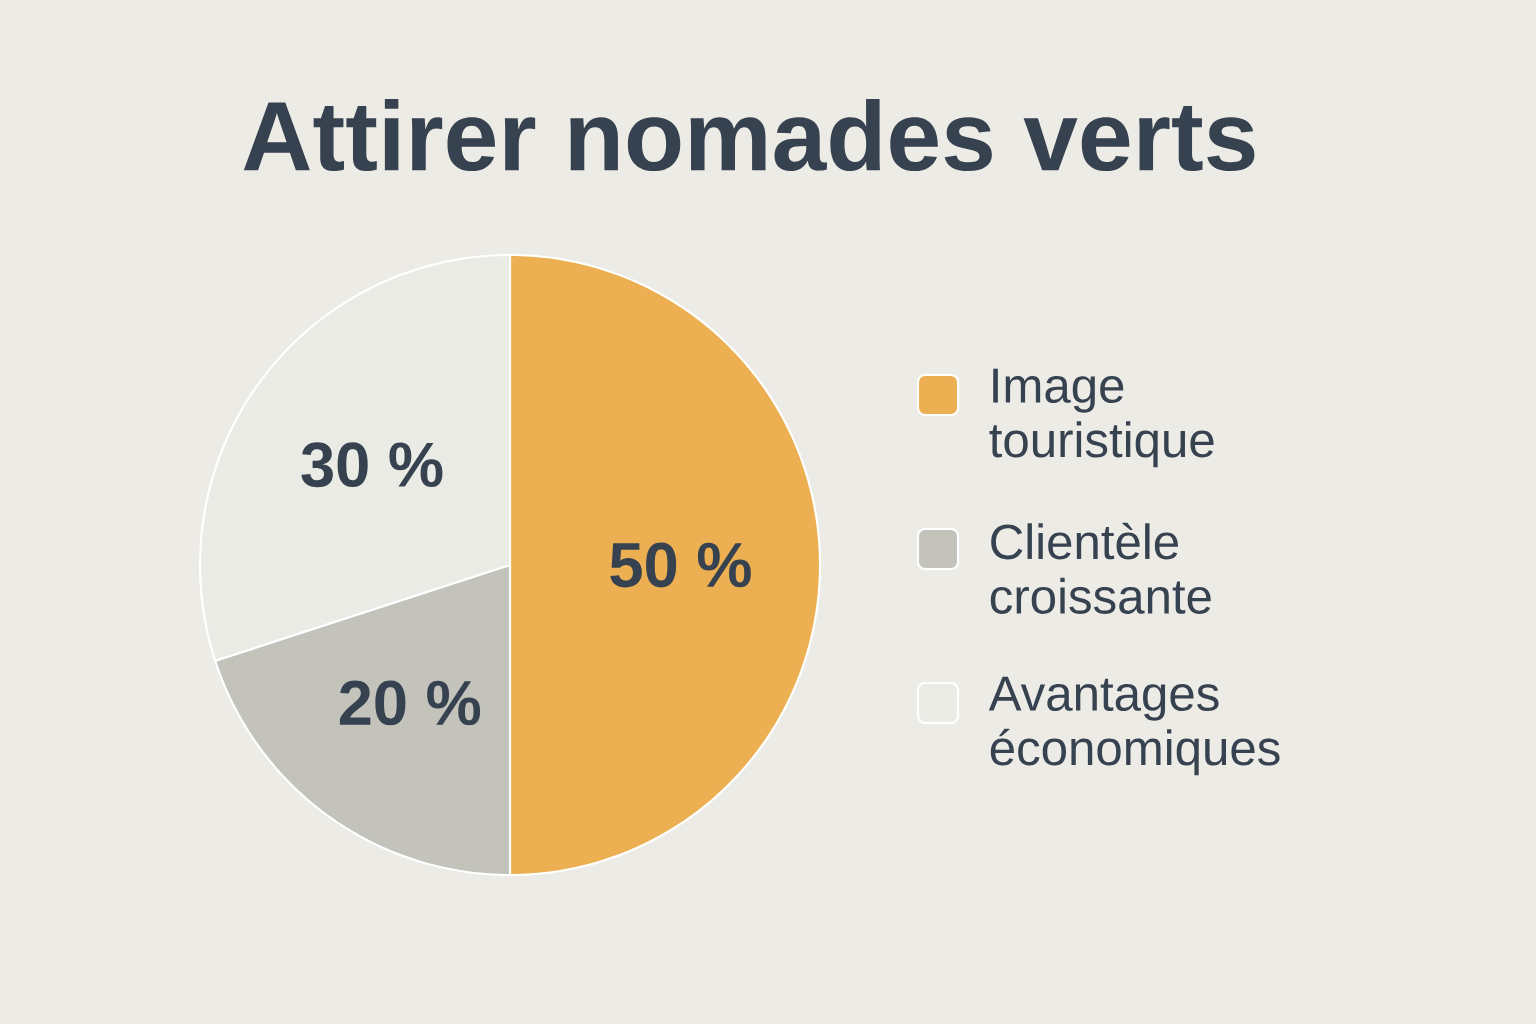 The image size is (1536, 1024). Describe the element at coordinates (680, 565) in the screenshot. I see `data-label: 50 %` at that location.